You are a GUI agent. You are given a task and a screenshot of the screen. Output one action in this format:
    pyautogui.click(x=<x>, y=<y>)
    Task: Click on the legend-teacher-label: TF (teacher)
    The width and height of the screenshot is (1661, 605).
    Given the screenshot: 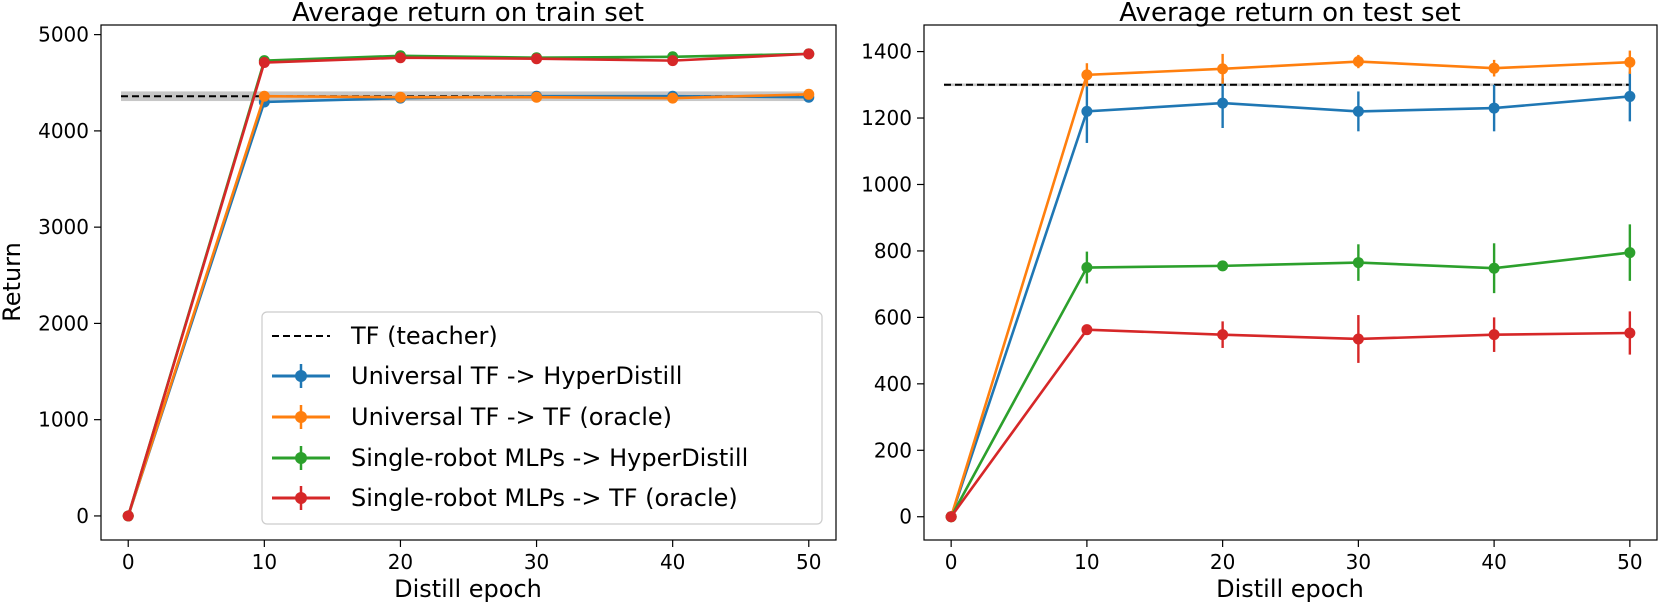 What is the action you would take?
    pyautogui.click(x=424, y=336)
    